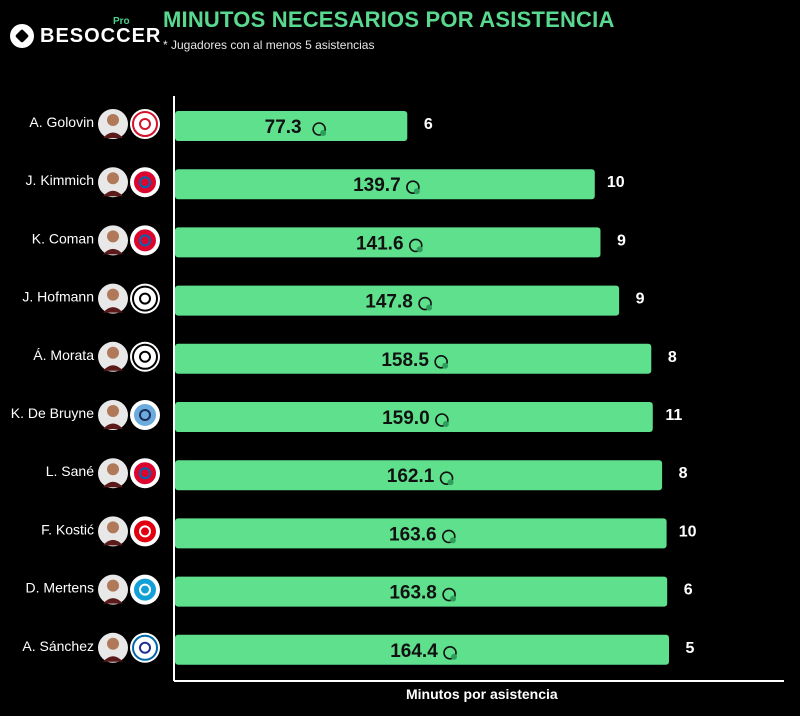 The width and height of the screenshot is (800, 716). I want to click on chart-subtitle: * Jugadores con al menos 5 asistencias, so click(269, 45).